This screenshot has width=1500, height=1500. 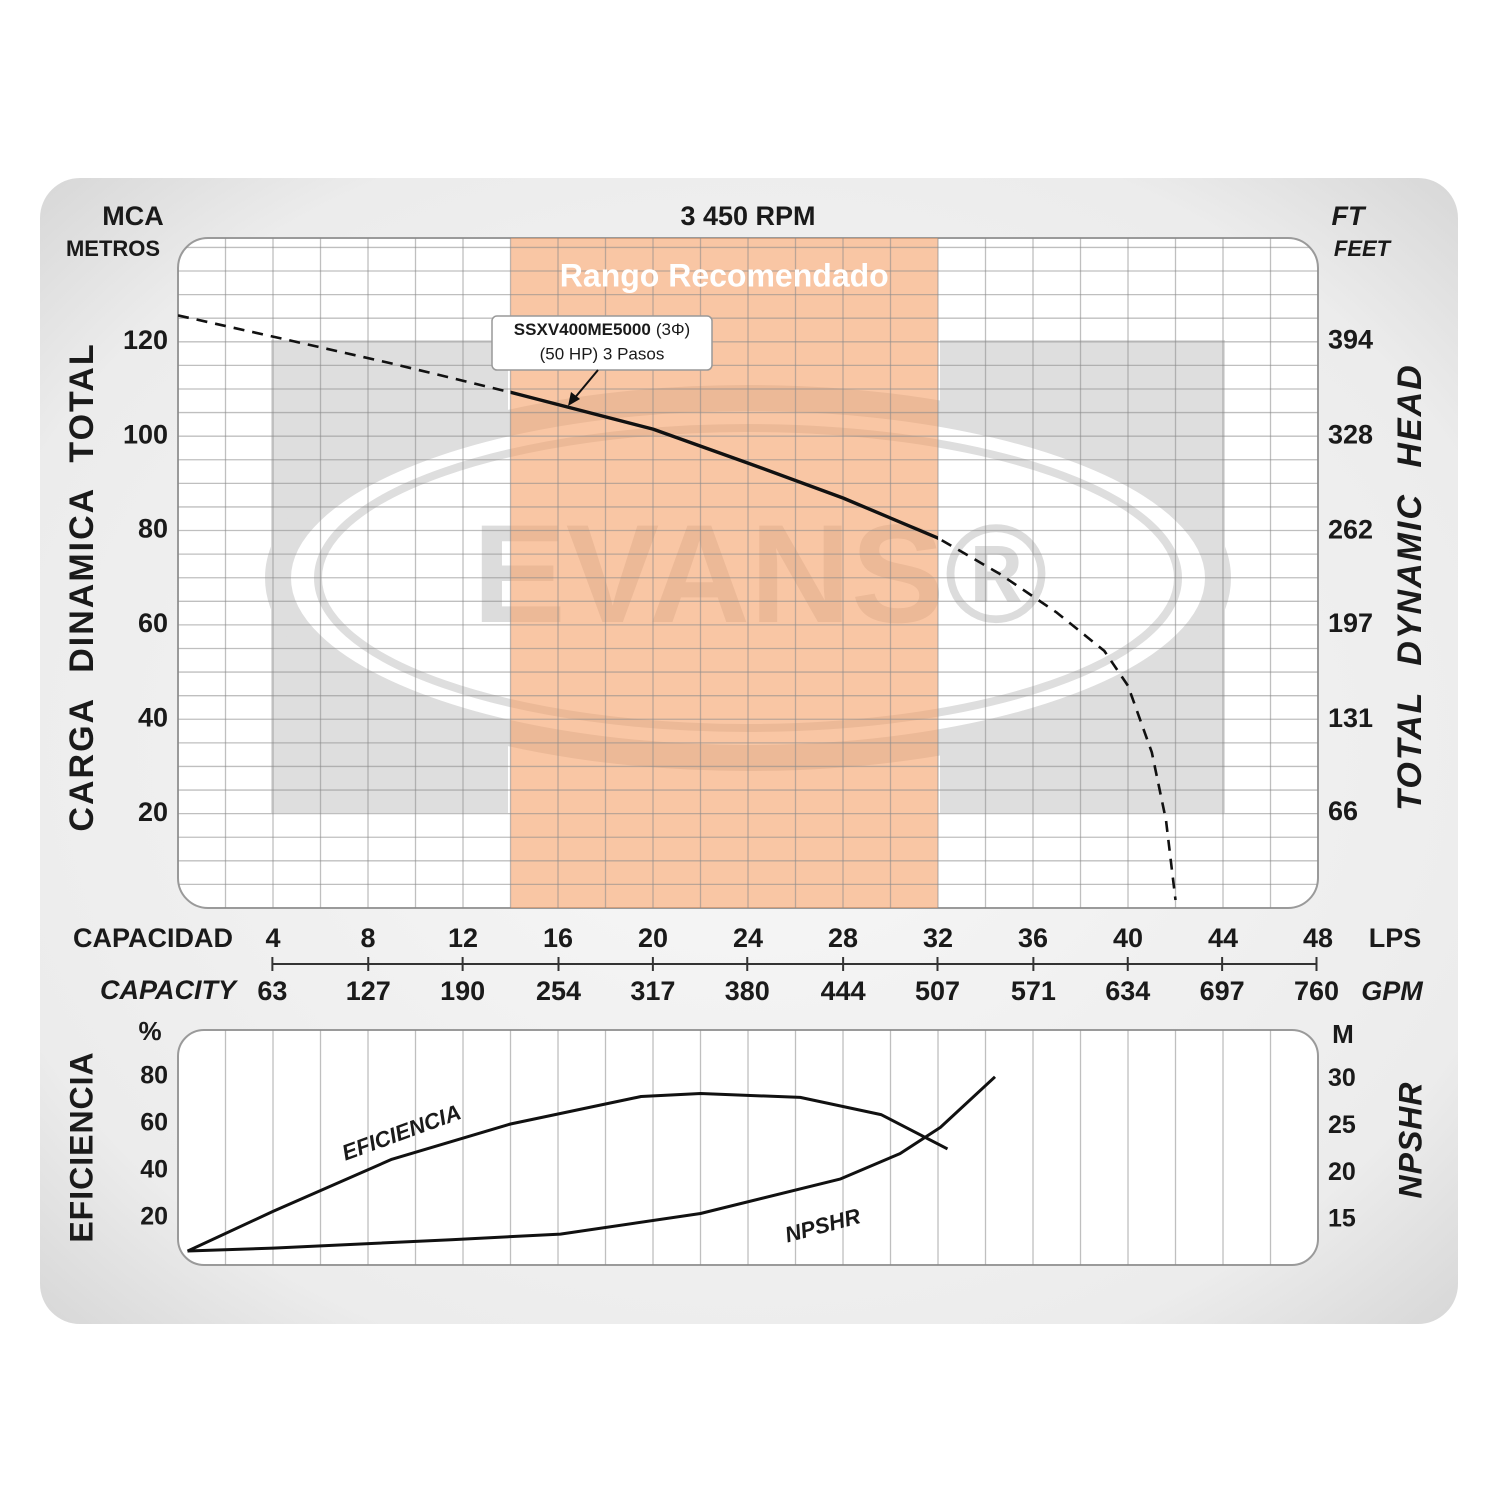 What do you see at coordinates (574, 399) in the screenshot?
I see `annotation-arrowhead` at bounding box center [574, 399].